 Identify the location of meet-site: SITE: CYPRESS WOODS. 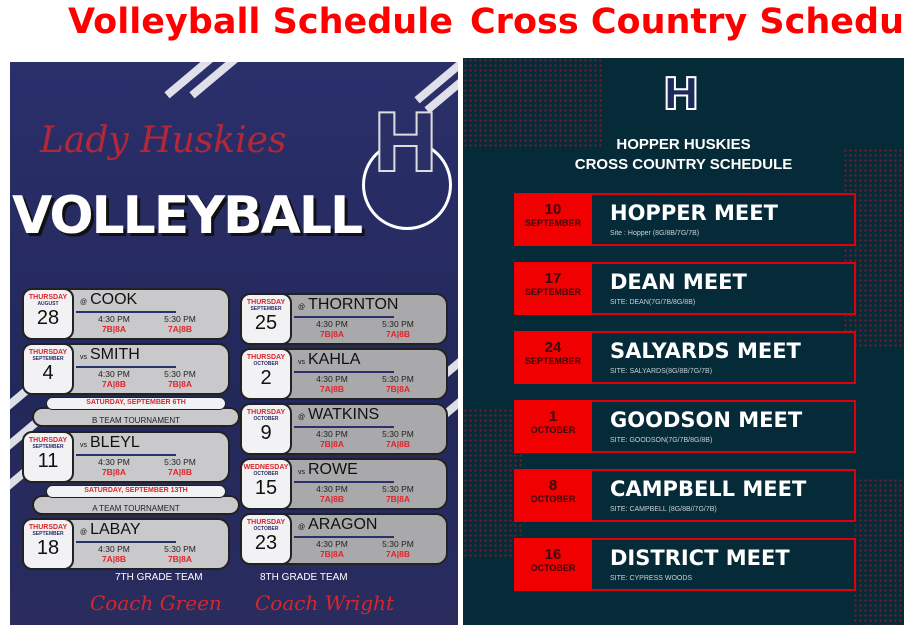
(651, 578).